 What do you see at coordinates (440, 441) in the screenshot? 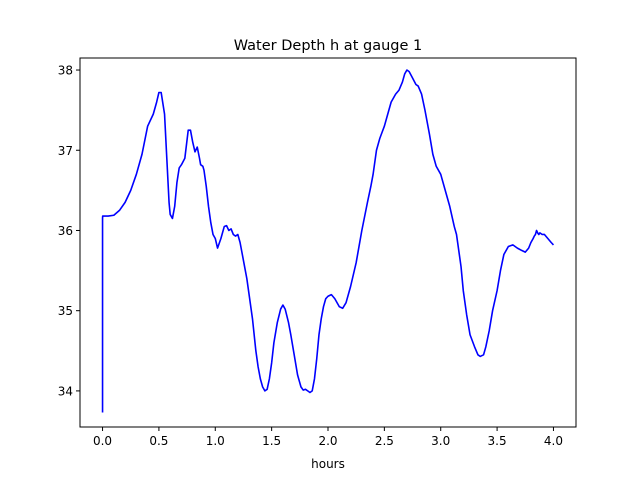
I see `x-tick-label: 3.0` at bounding box center [440, 441].